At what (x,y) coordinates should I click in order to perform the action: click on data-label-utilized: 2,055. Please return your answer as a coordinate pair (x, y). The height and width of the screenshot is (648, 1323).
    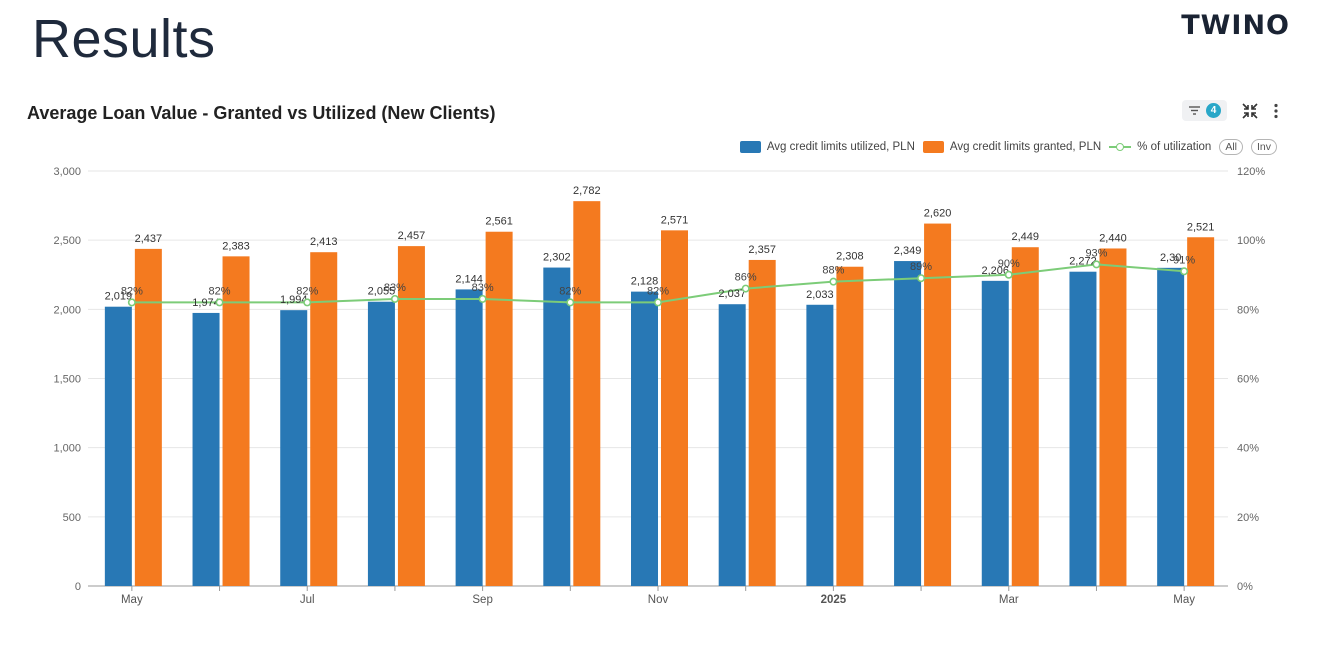
    Looking at the image, I should click on (382, 292).